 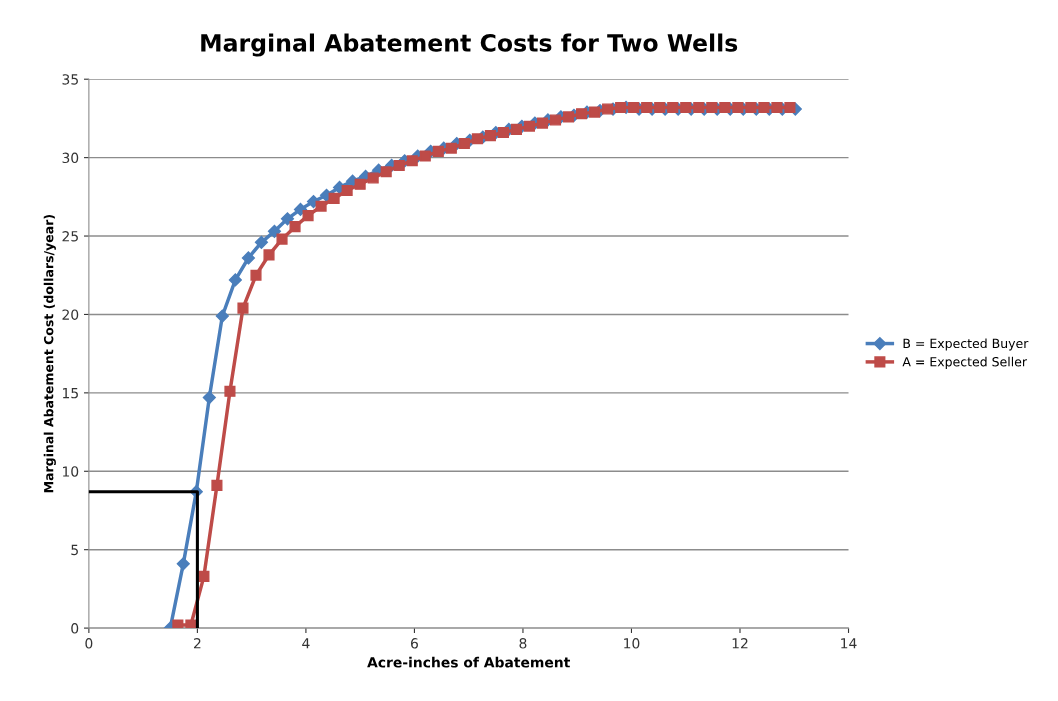 What do you see at coordinates (469, 45) in the screenshot?
I see `chart-title: Marginal Abatement Costs for Two Wells` at bounding box center [469, 45].